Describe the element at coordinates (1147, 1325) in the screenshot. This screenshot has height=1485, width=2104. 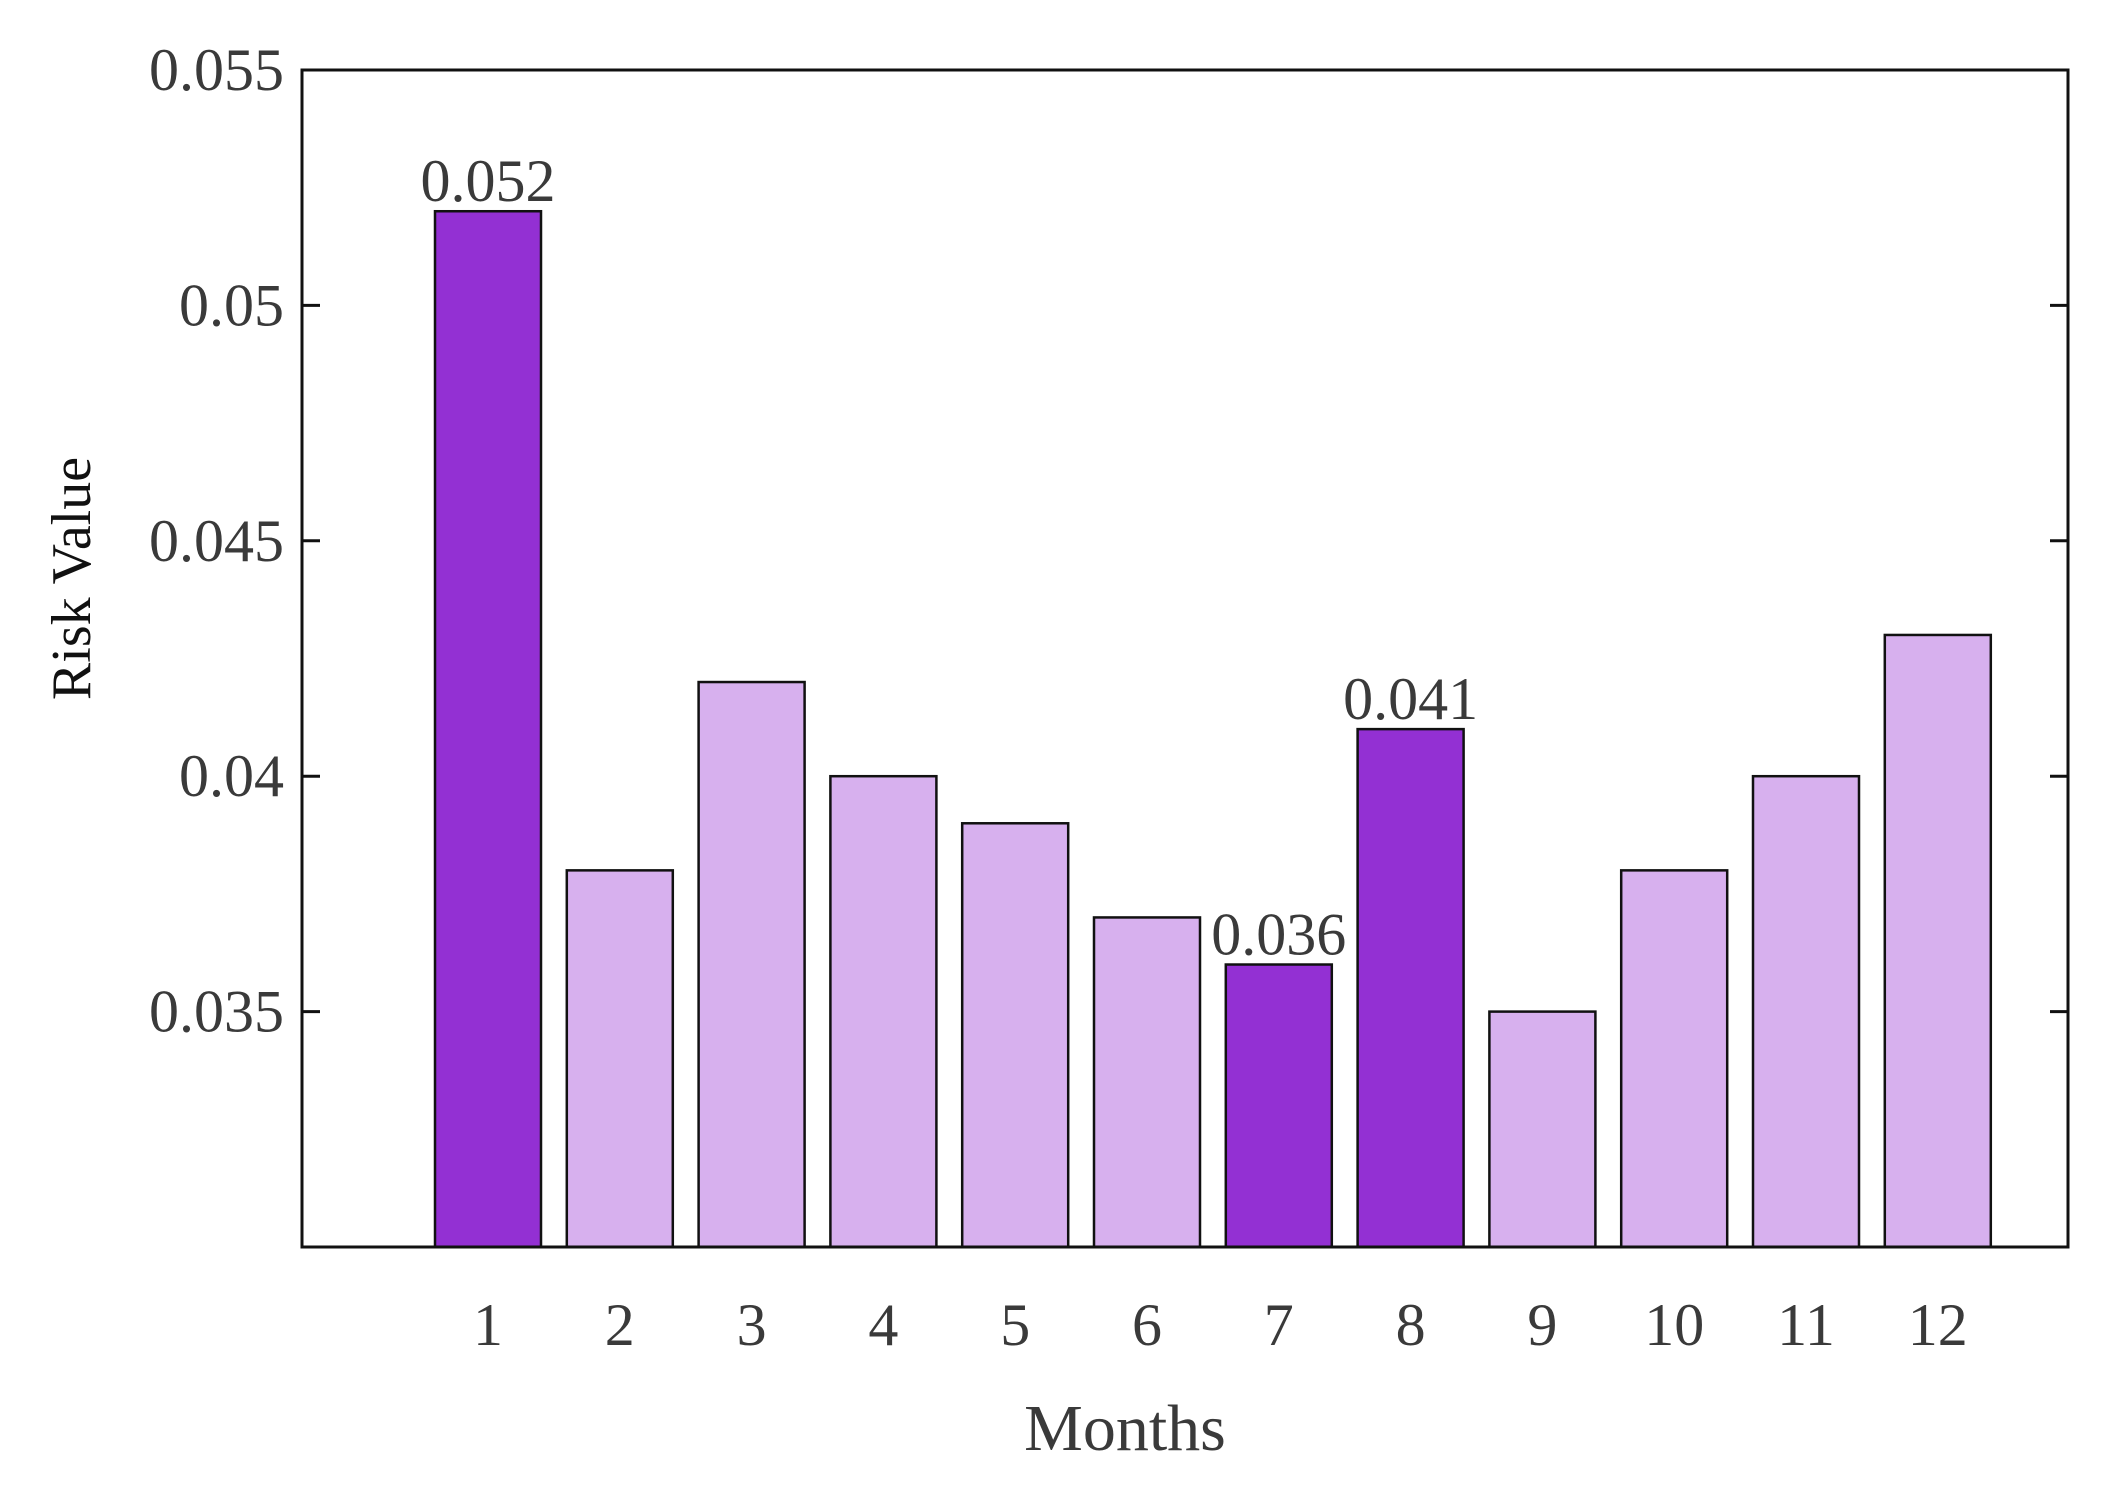
I see `x-tick-label-6: 6` at that location.